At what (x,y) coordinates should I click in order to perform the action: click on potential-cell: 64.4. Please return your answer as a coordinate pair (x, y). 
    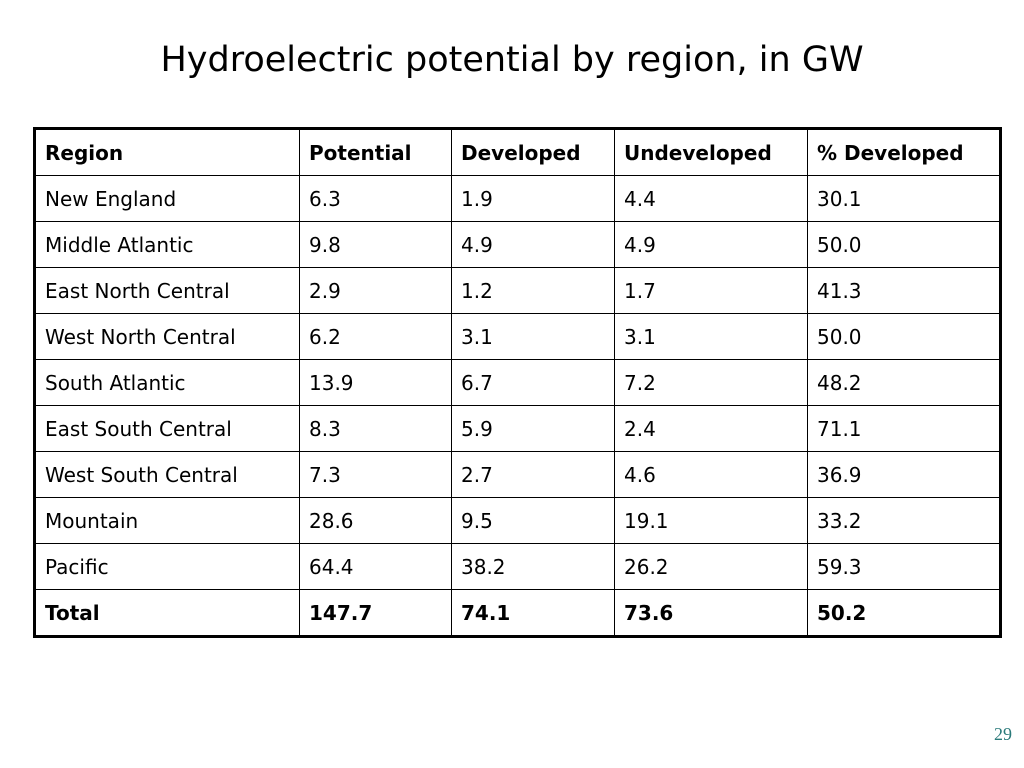
    Looking at the image, I should click on (375, 566).